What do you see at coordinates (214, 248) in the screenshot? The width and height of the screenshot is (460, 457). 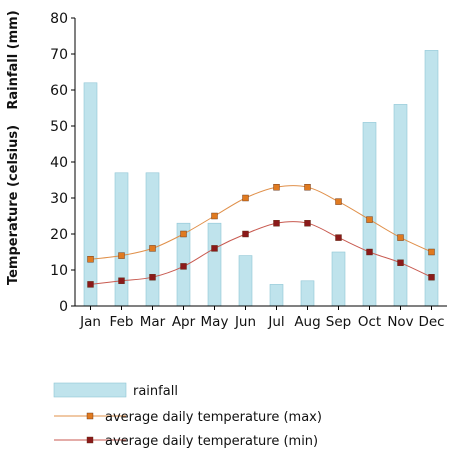 I see `temperature-min-point-may` at bounding box center [214, 248].